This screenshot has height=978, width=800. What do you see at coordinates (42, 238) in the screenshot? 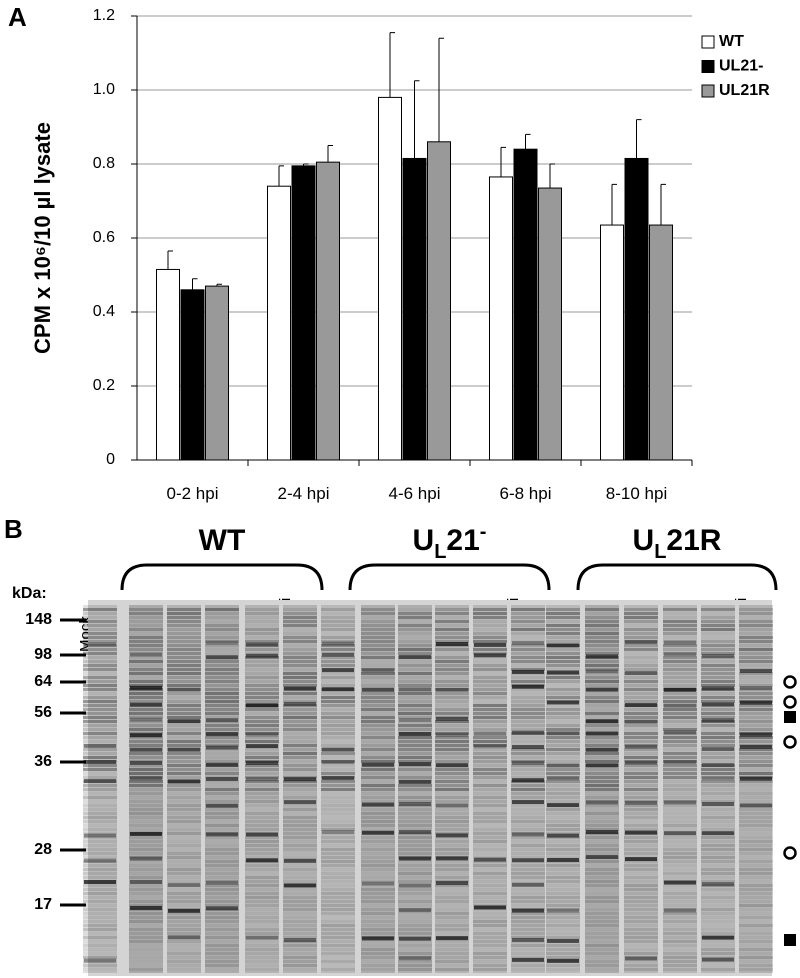
I see `y-axis-label: CPM x 10⁶/10 µl lysate` at bounding box center [42, 238].